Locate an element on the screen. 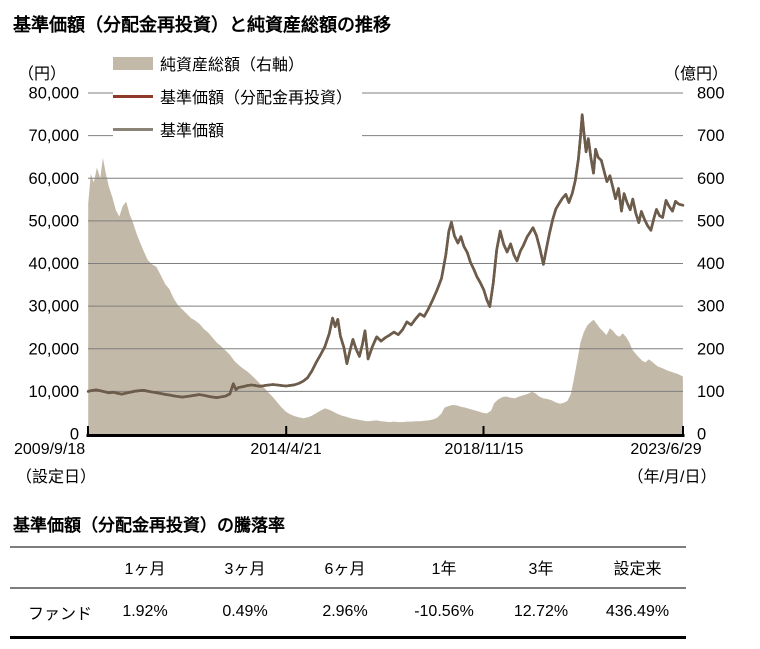 The image size is (760, 649). left-axis-tick-label: 10,000 is located at coordinates (54, 392).